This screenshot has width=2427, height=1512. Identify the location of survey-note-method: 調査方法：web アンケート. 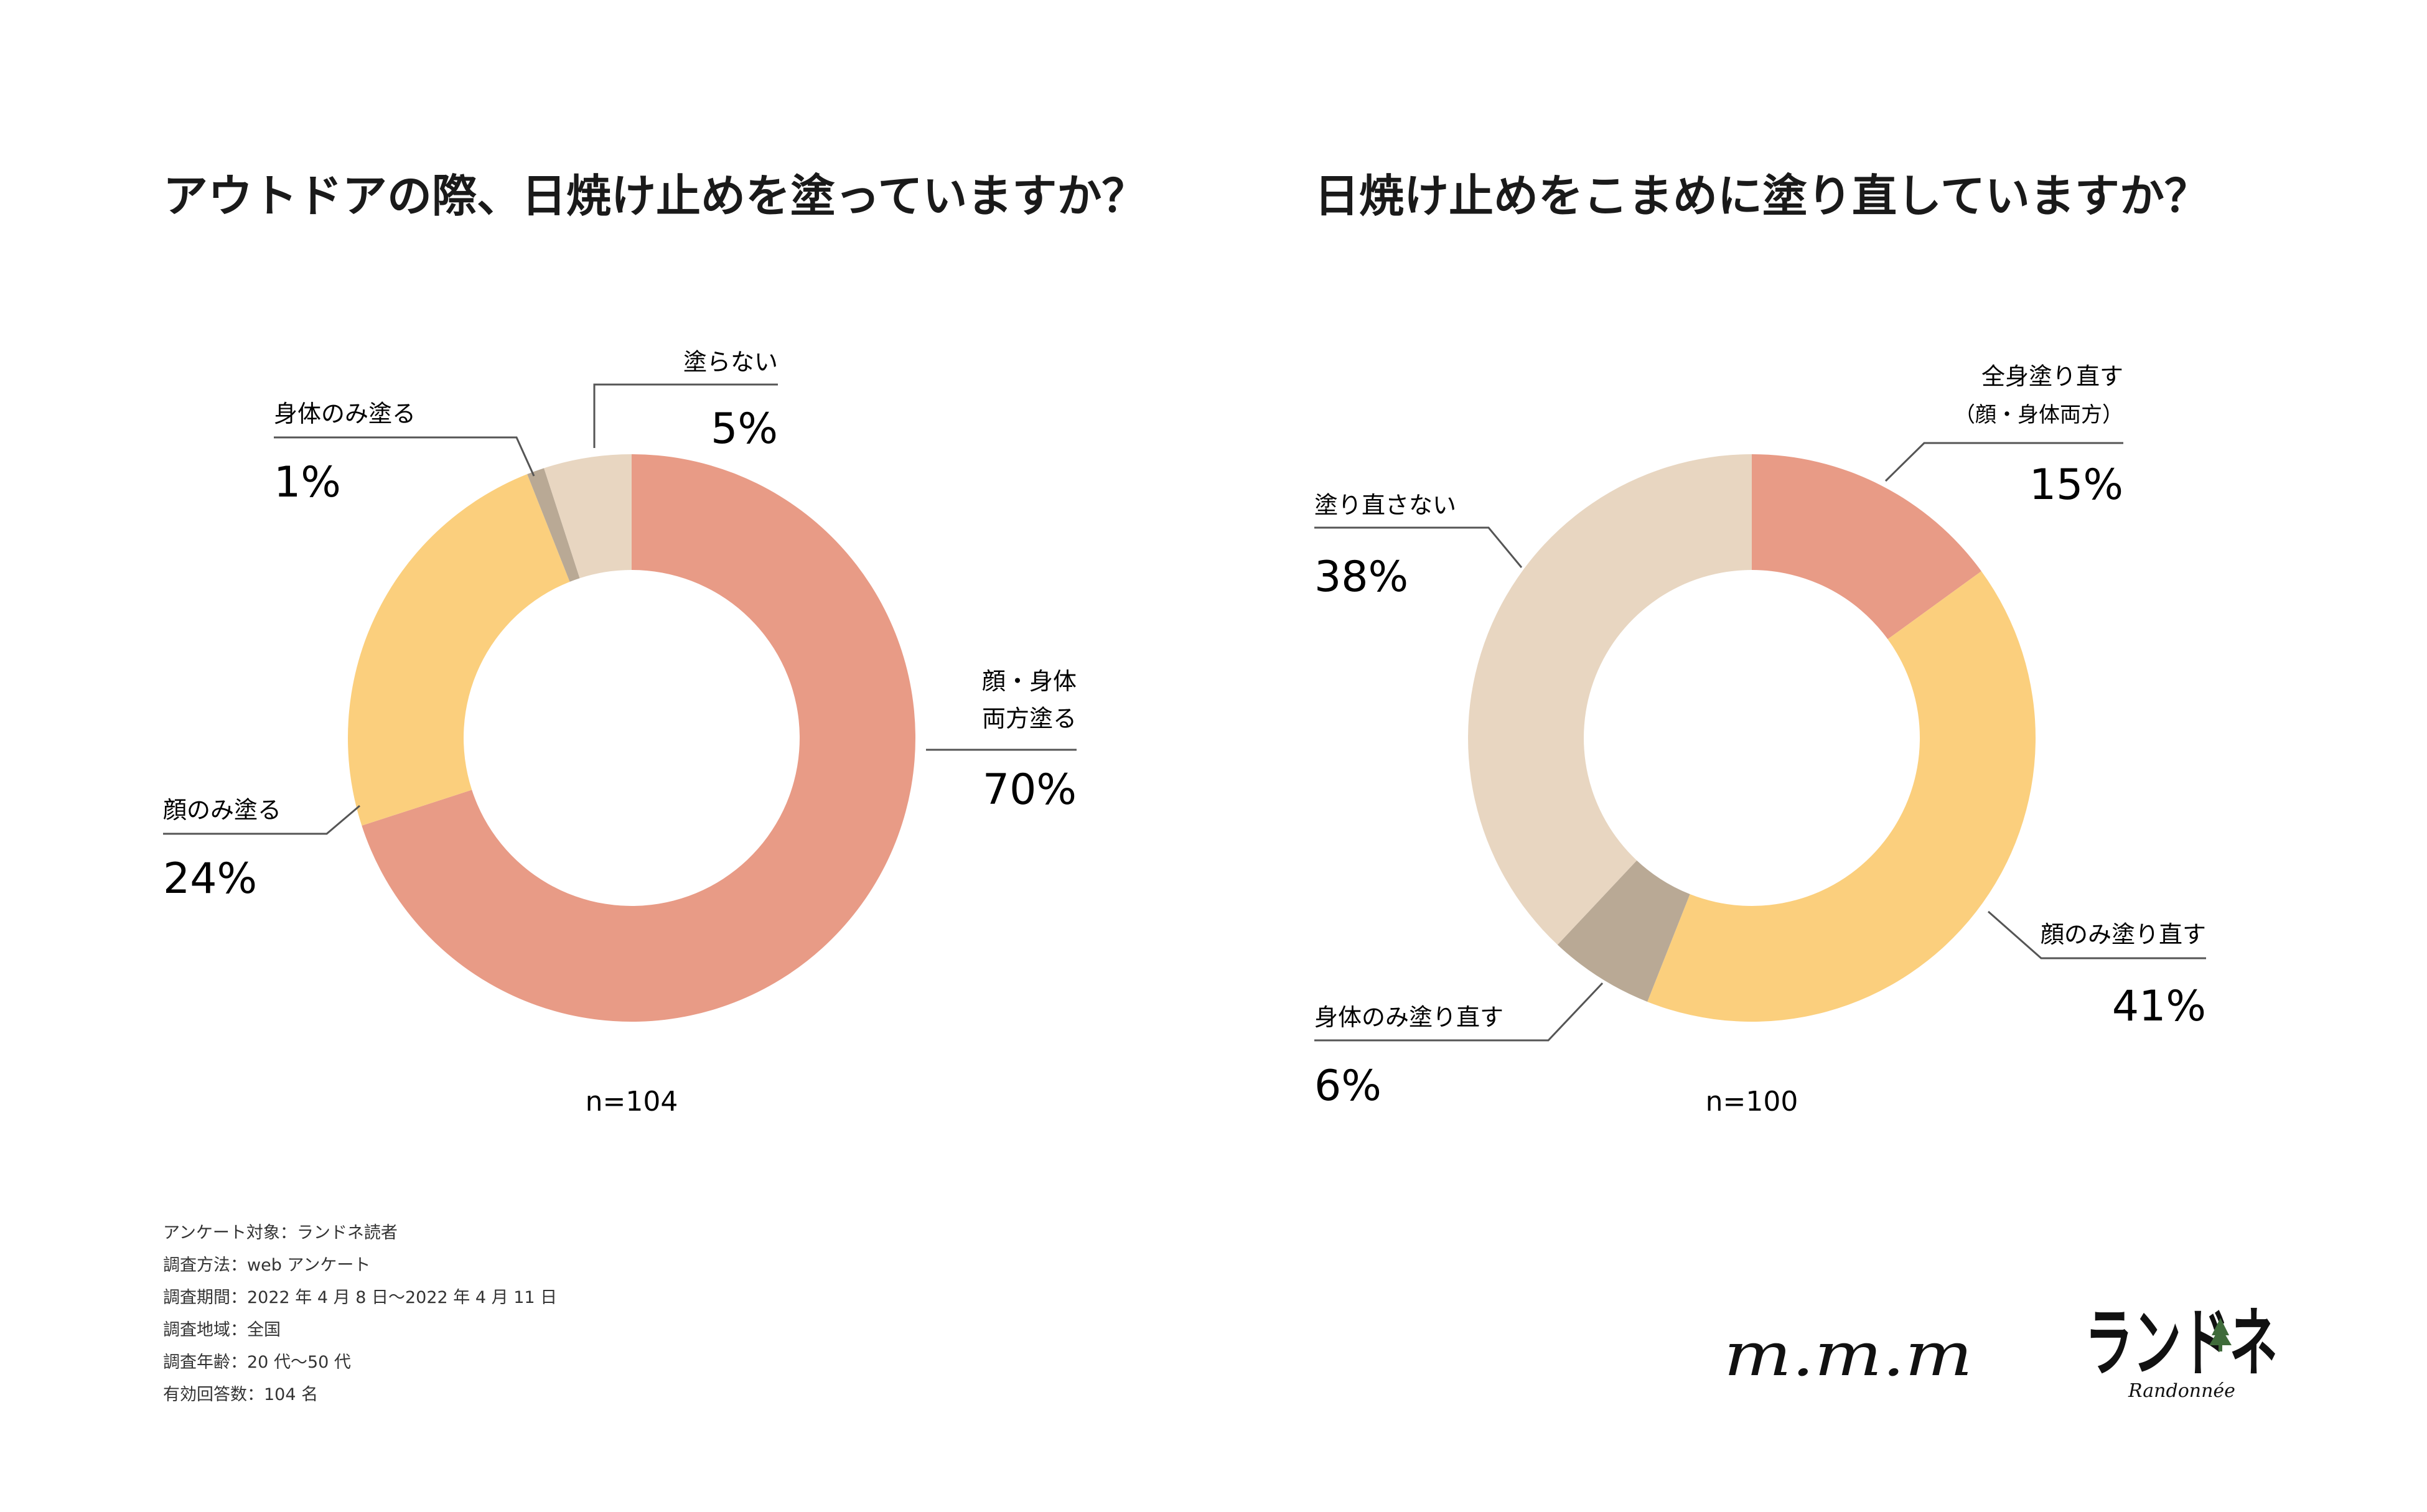
(266, 1265).